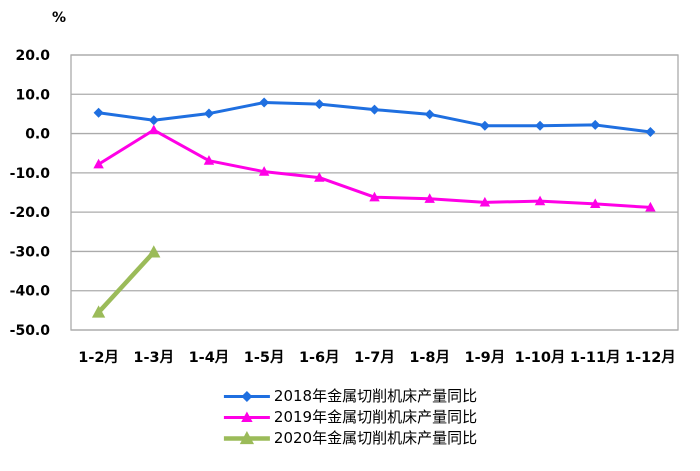 The height and width of the screenshot is (471, 700). What do you see at coordinates (32, 56) in the screenshot?
I see `y-tick-label: 20.0` at bounding box center [32, 56].